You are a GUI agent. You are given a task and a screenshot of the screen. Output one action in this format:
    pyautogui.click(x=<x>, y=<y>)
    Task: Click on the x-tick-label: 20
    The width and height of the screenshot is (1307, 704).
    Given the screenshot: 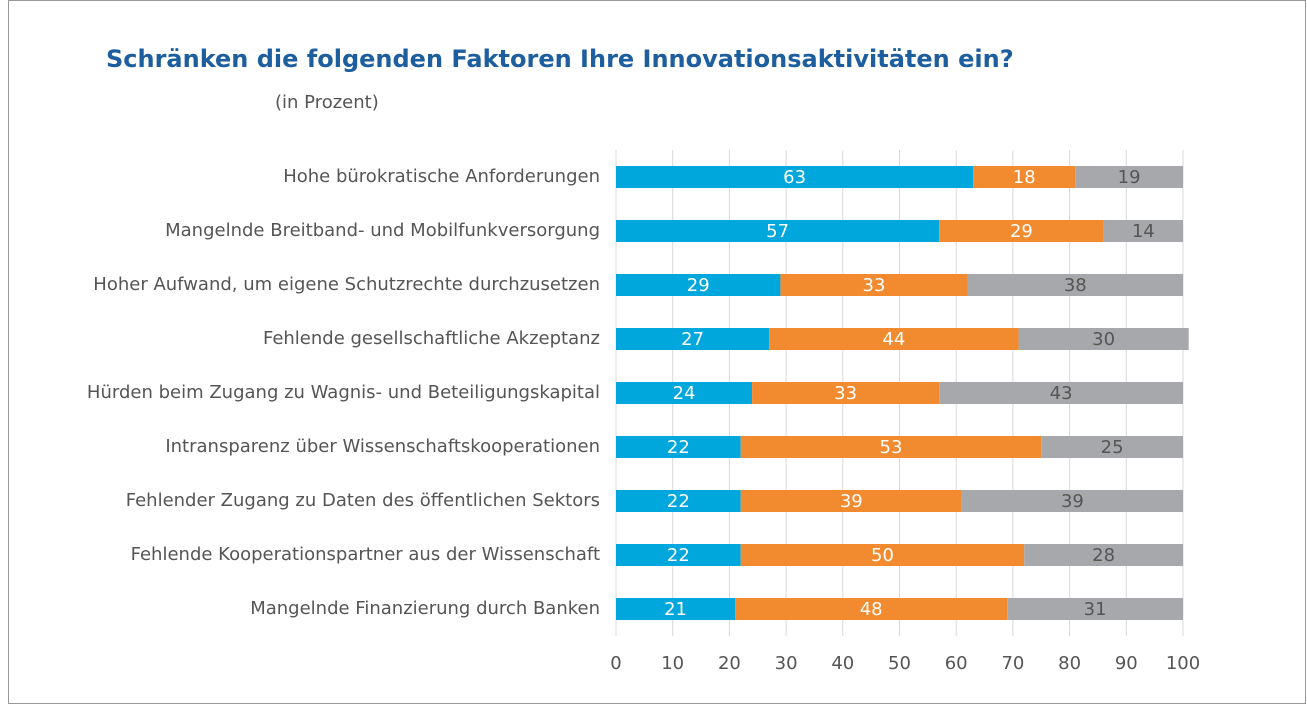 What is the action you would take?
    pyautogui.click(x=729, y=663)
    